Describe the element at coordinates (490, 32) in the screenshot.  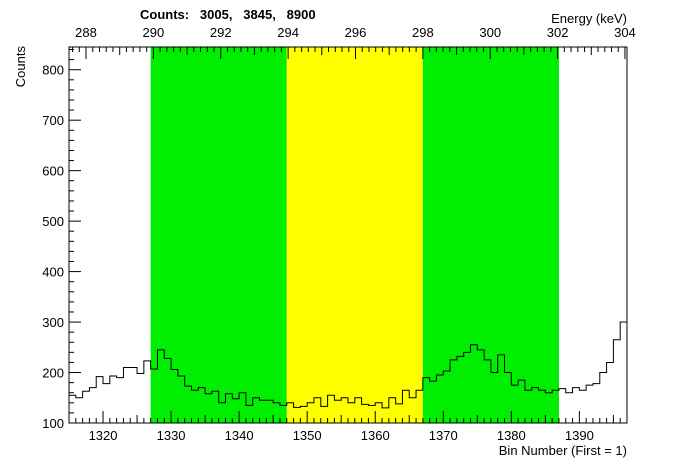
I see `energy-tick-label: 300` at that location.